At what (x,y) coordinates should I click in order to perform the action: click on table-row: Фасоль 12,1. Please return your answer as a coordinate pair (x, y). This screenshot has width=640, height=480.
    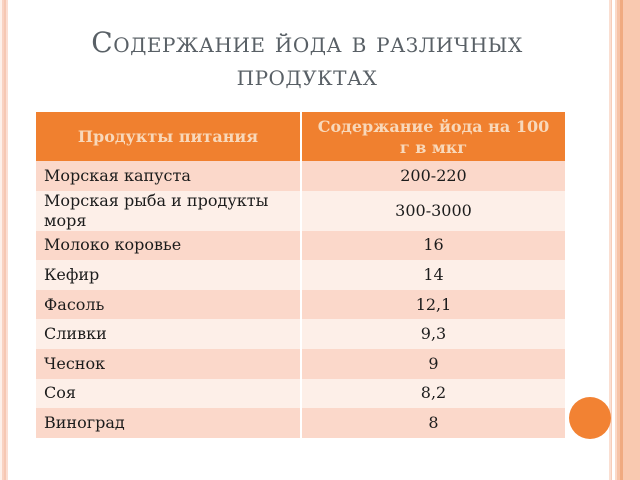
    Looking at the image, I should click on (300, 304).